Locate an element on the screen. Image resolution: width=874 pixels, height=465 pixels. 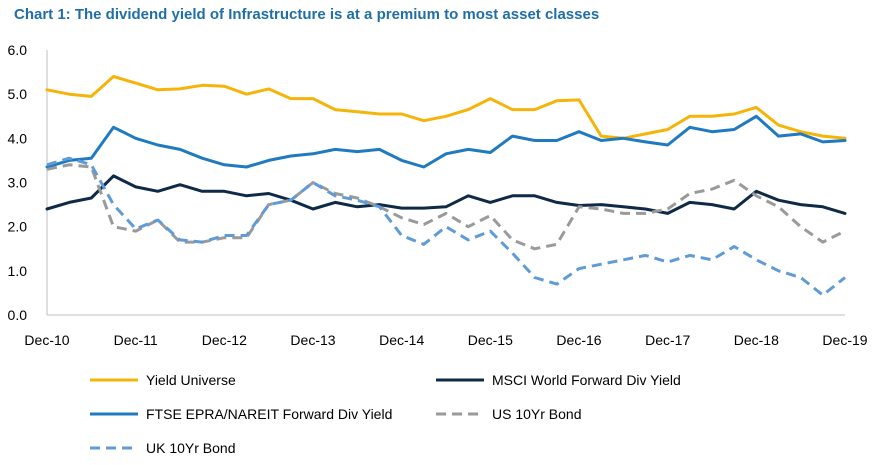
legend-label: US 10Yr Bond is located at coordinates (537, 414).